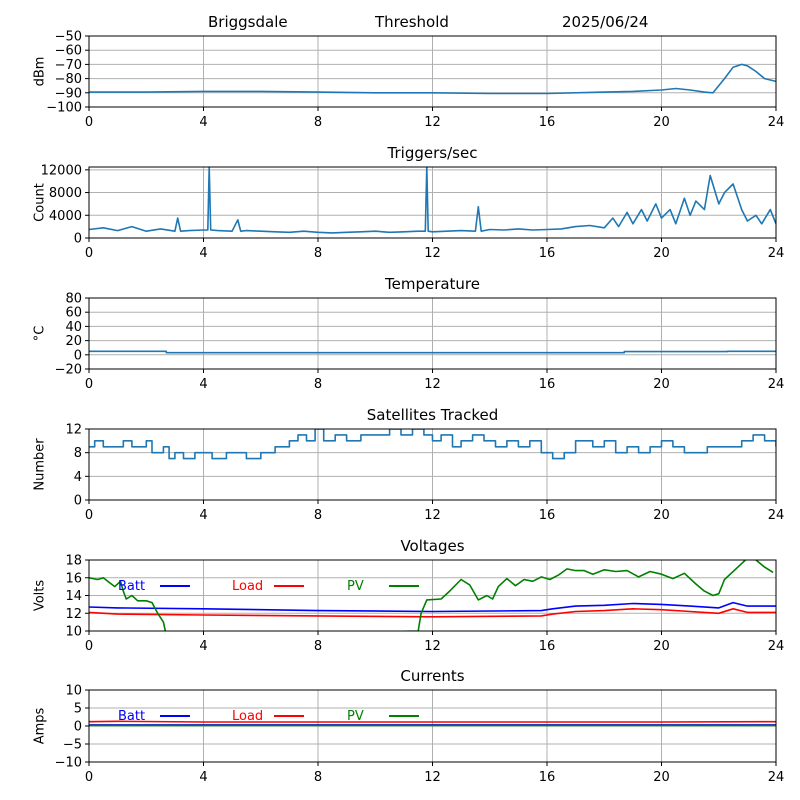  What do you see at coordinates (64, 108) in the screenshot?
I see `y-tick-label: −100` at bounding box center [64, 108].